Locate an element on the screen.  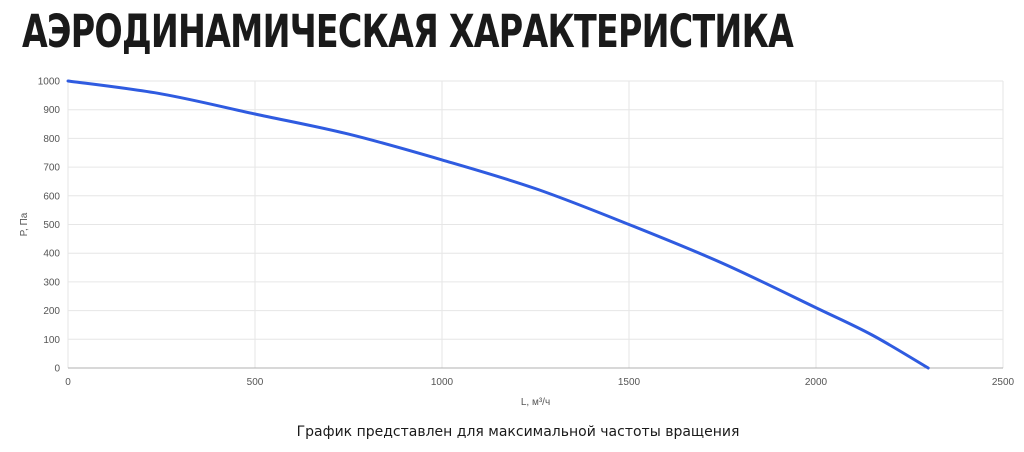
y-tick-label: 900 is located at coordinates (51, 110).